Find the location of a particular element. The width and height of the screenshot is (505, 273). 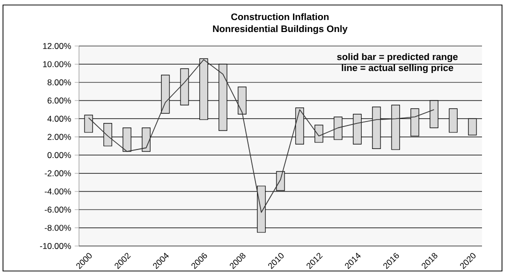

chart-title: Construction Inflation is located at coordinates (280, 16).